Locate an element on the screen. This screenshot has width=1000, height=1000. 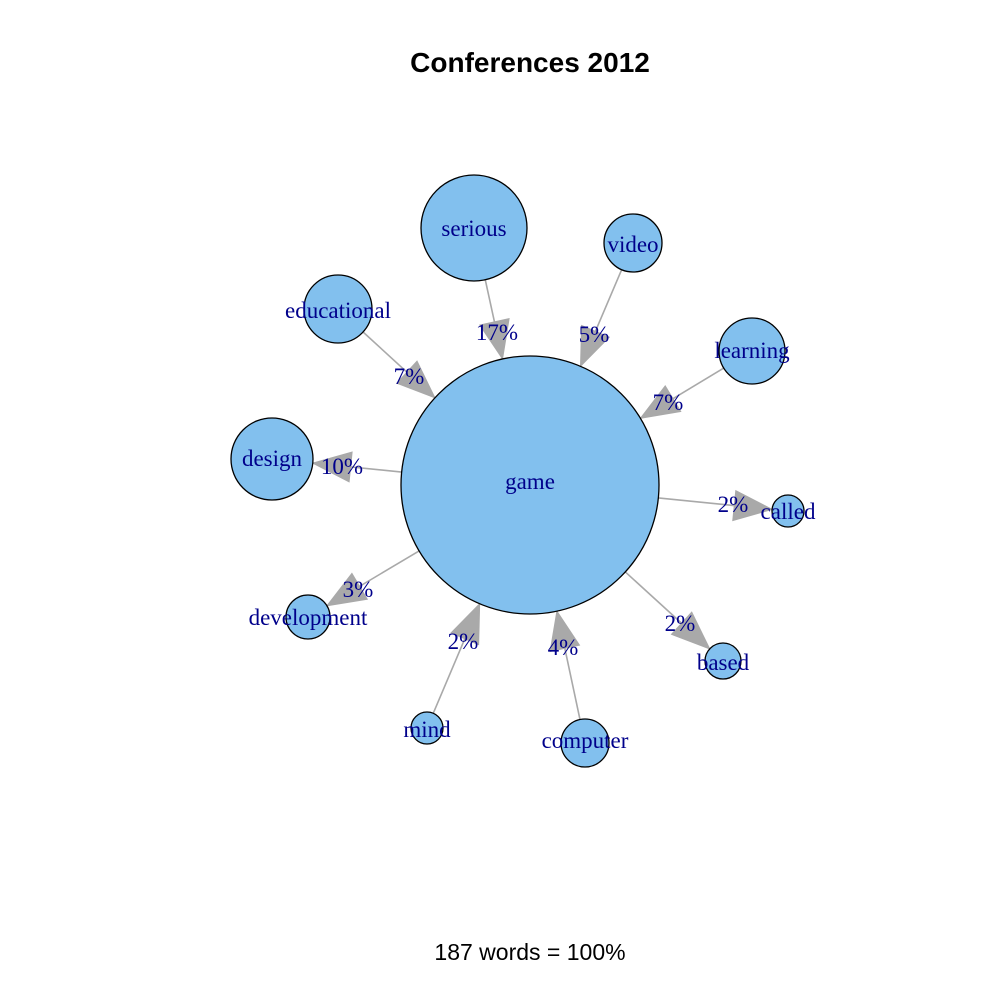
edge-label-mind: 2% is located at coordinates (463, 641).